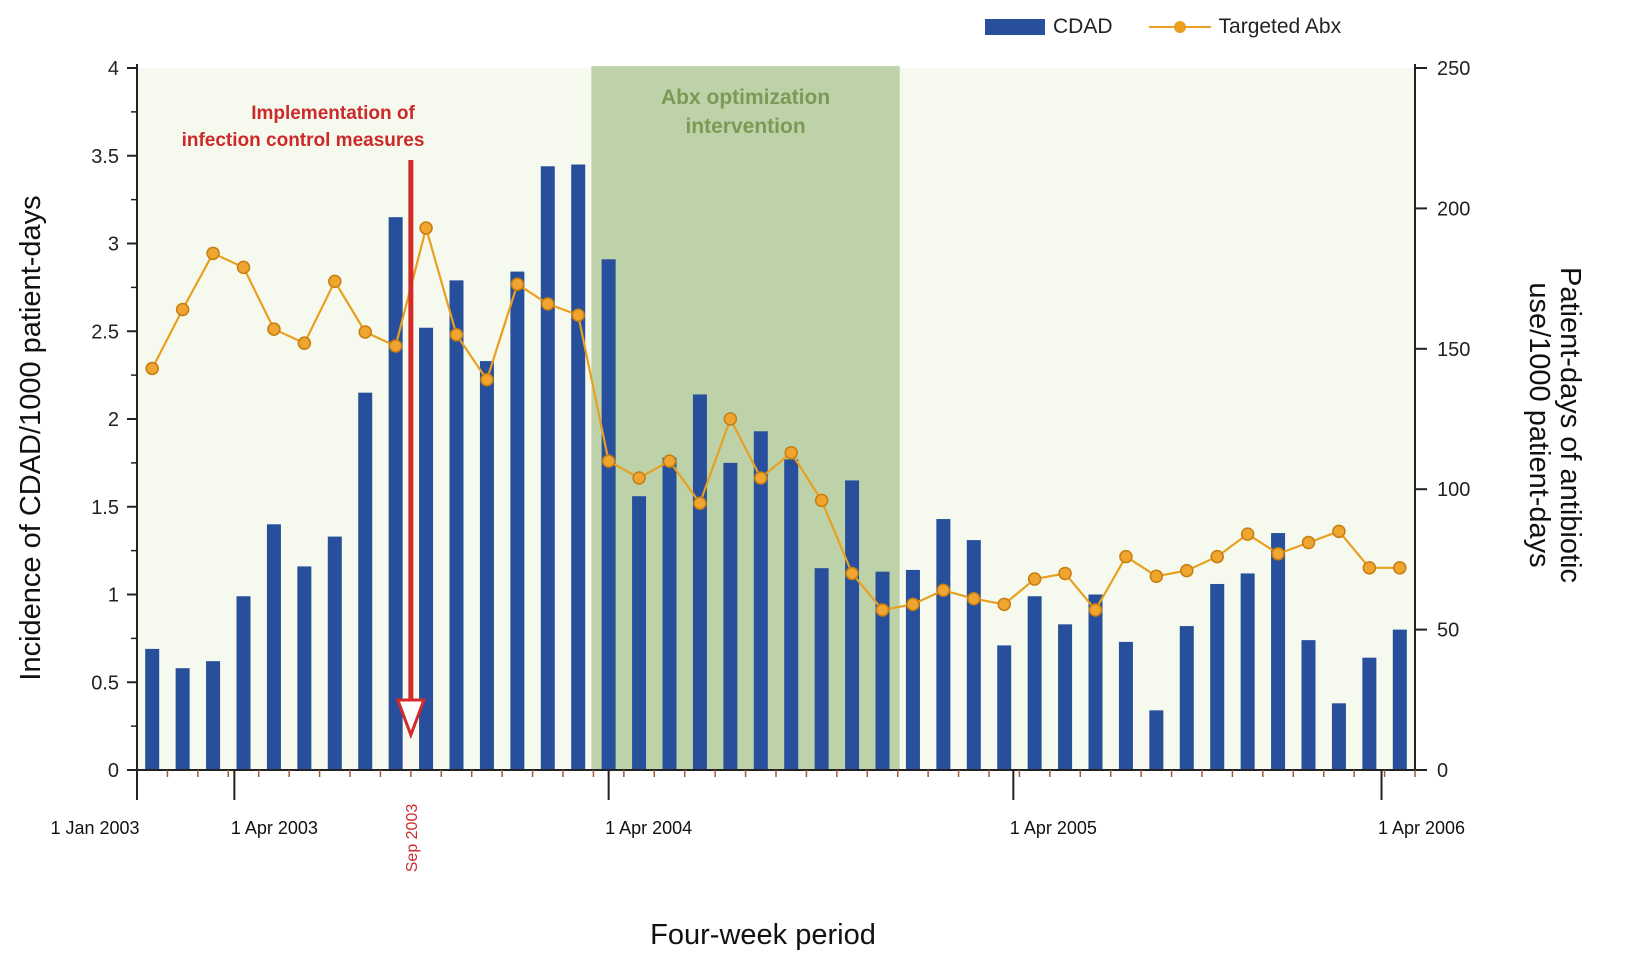 This screenshot has width=1633, height=963. Describe the element at coordinates (1453, 209) in the screenshot. I see `right-y-tick-label: 200` at that location.